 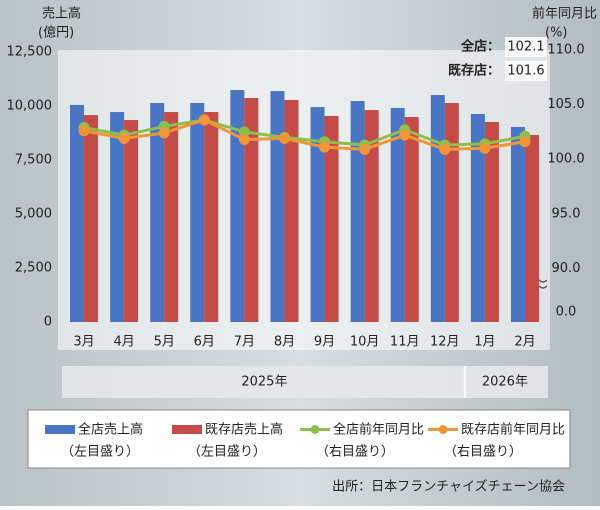 I want to click on annotation-value: 102.1, so click(x=525, y=47).